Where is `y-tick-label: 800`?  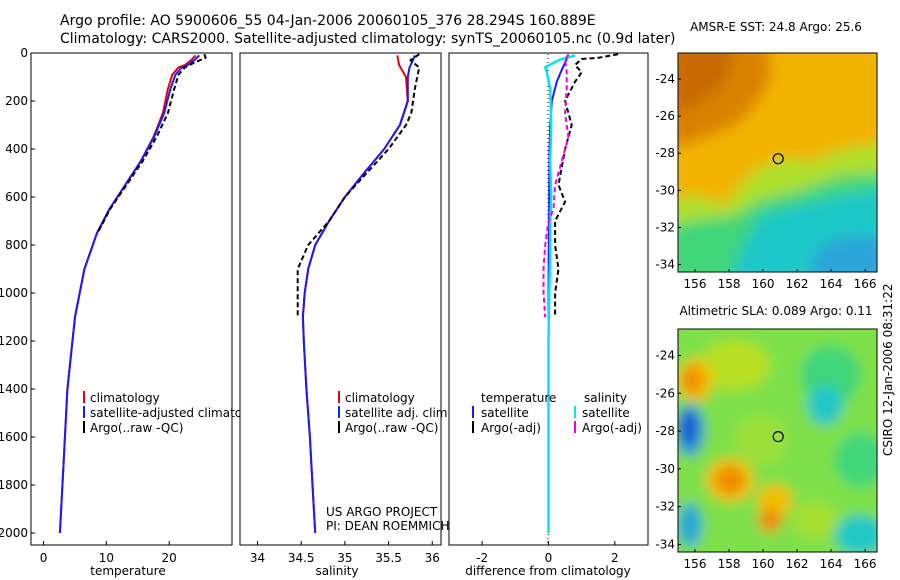
y-tick-label: 800 is located at coordinates (16, 245).